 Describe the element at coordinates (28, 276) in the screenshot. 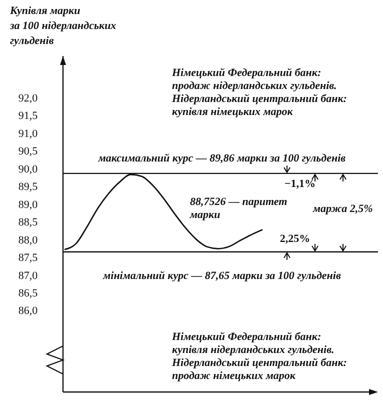

I see `y-tick-label: 87,0` at that location.